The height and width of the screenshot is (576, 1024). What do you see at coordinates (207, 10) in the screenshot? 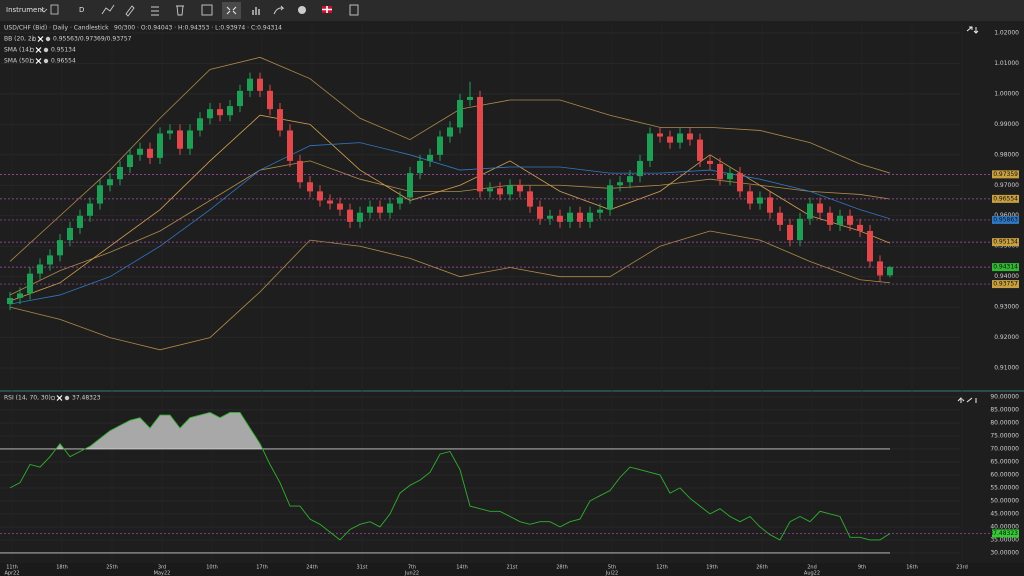
I see `layout-icon` at bounding box center [207, 10].